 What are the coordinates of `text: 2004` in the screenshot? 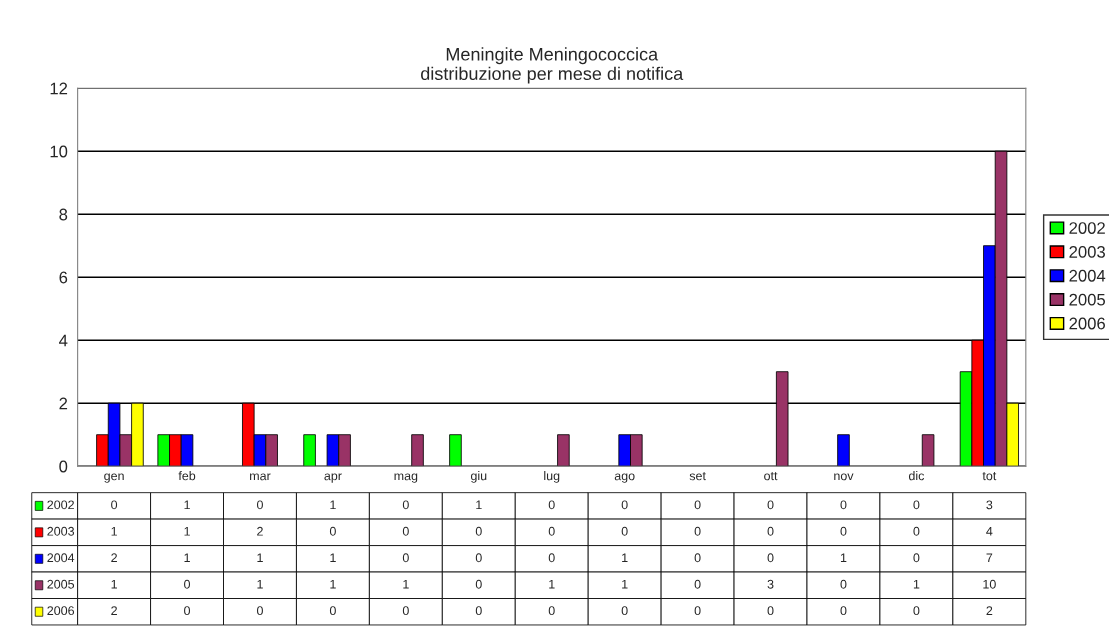 It's located at (61, 558).